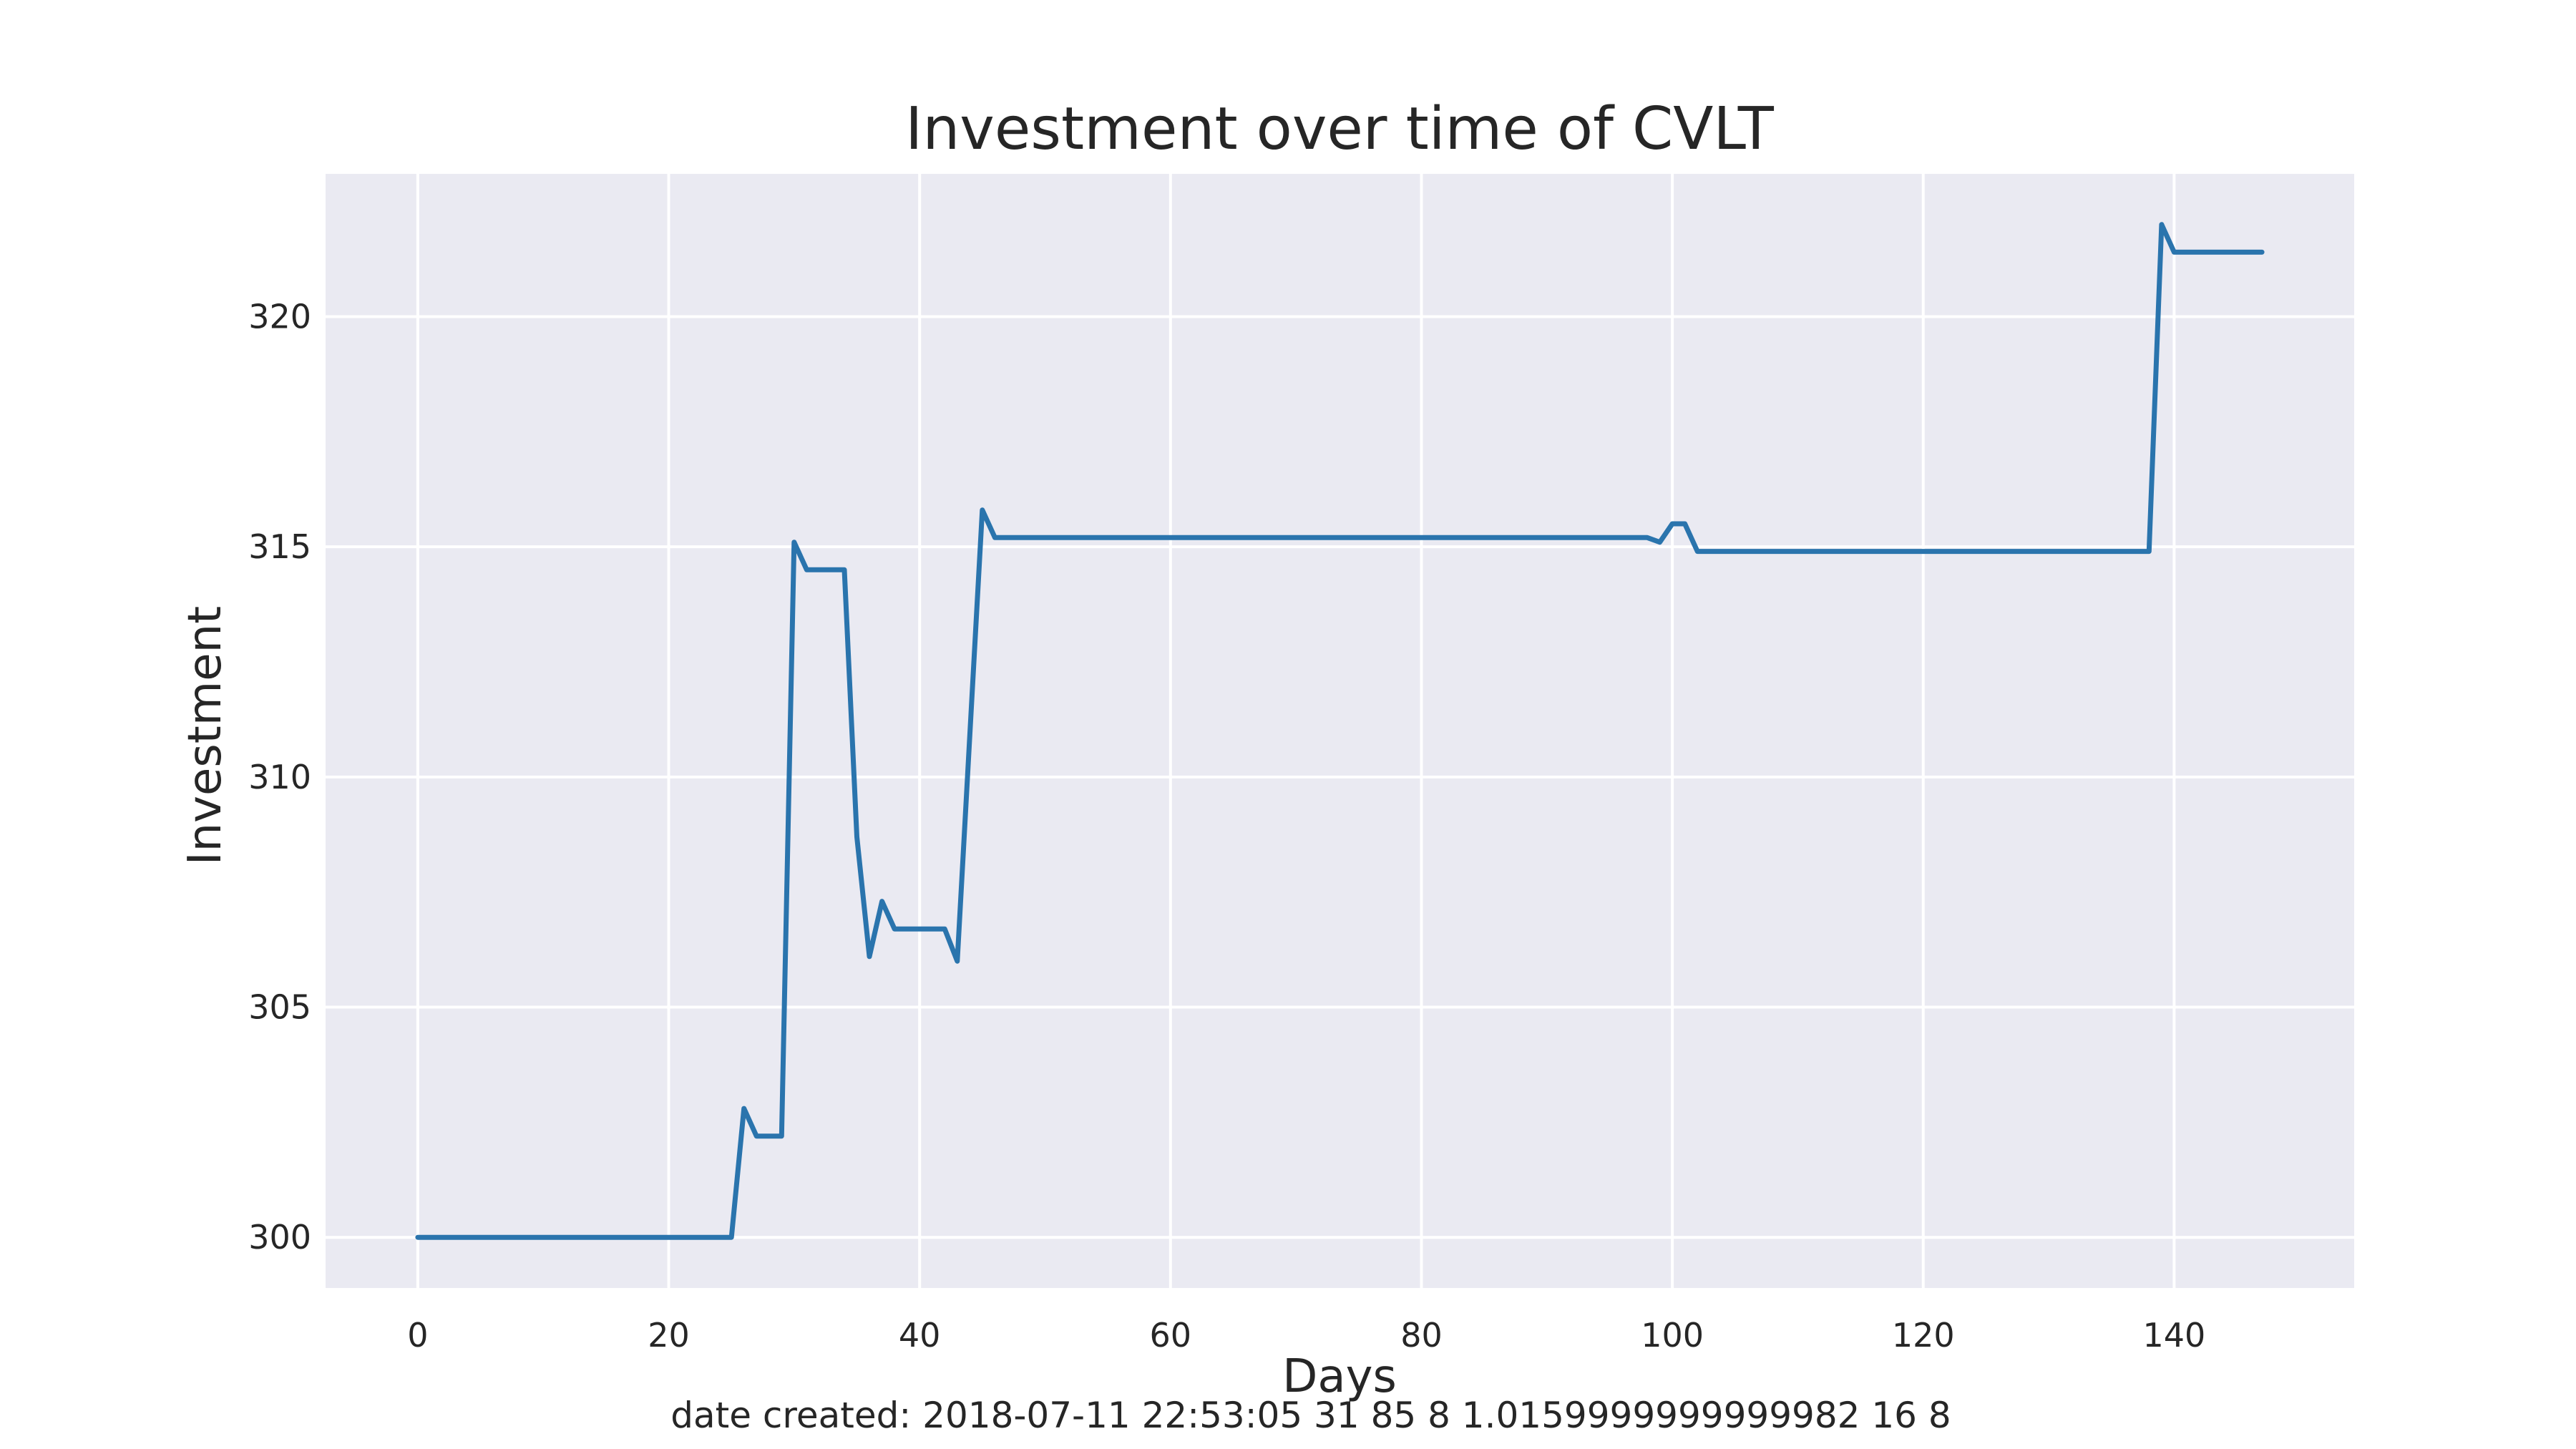  I want to click on y-tick-label: 310, so click(279, 777).